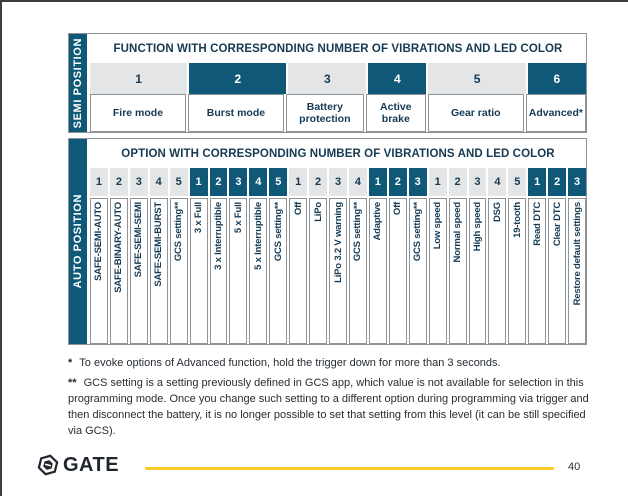 This screenshot has height=496, width=628. I want to click on option-column: 1 SAFE-SEMI-AUTO, so click(99, 256).